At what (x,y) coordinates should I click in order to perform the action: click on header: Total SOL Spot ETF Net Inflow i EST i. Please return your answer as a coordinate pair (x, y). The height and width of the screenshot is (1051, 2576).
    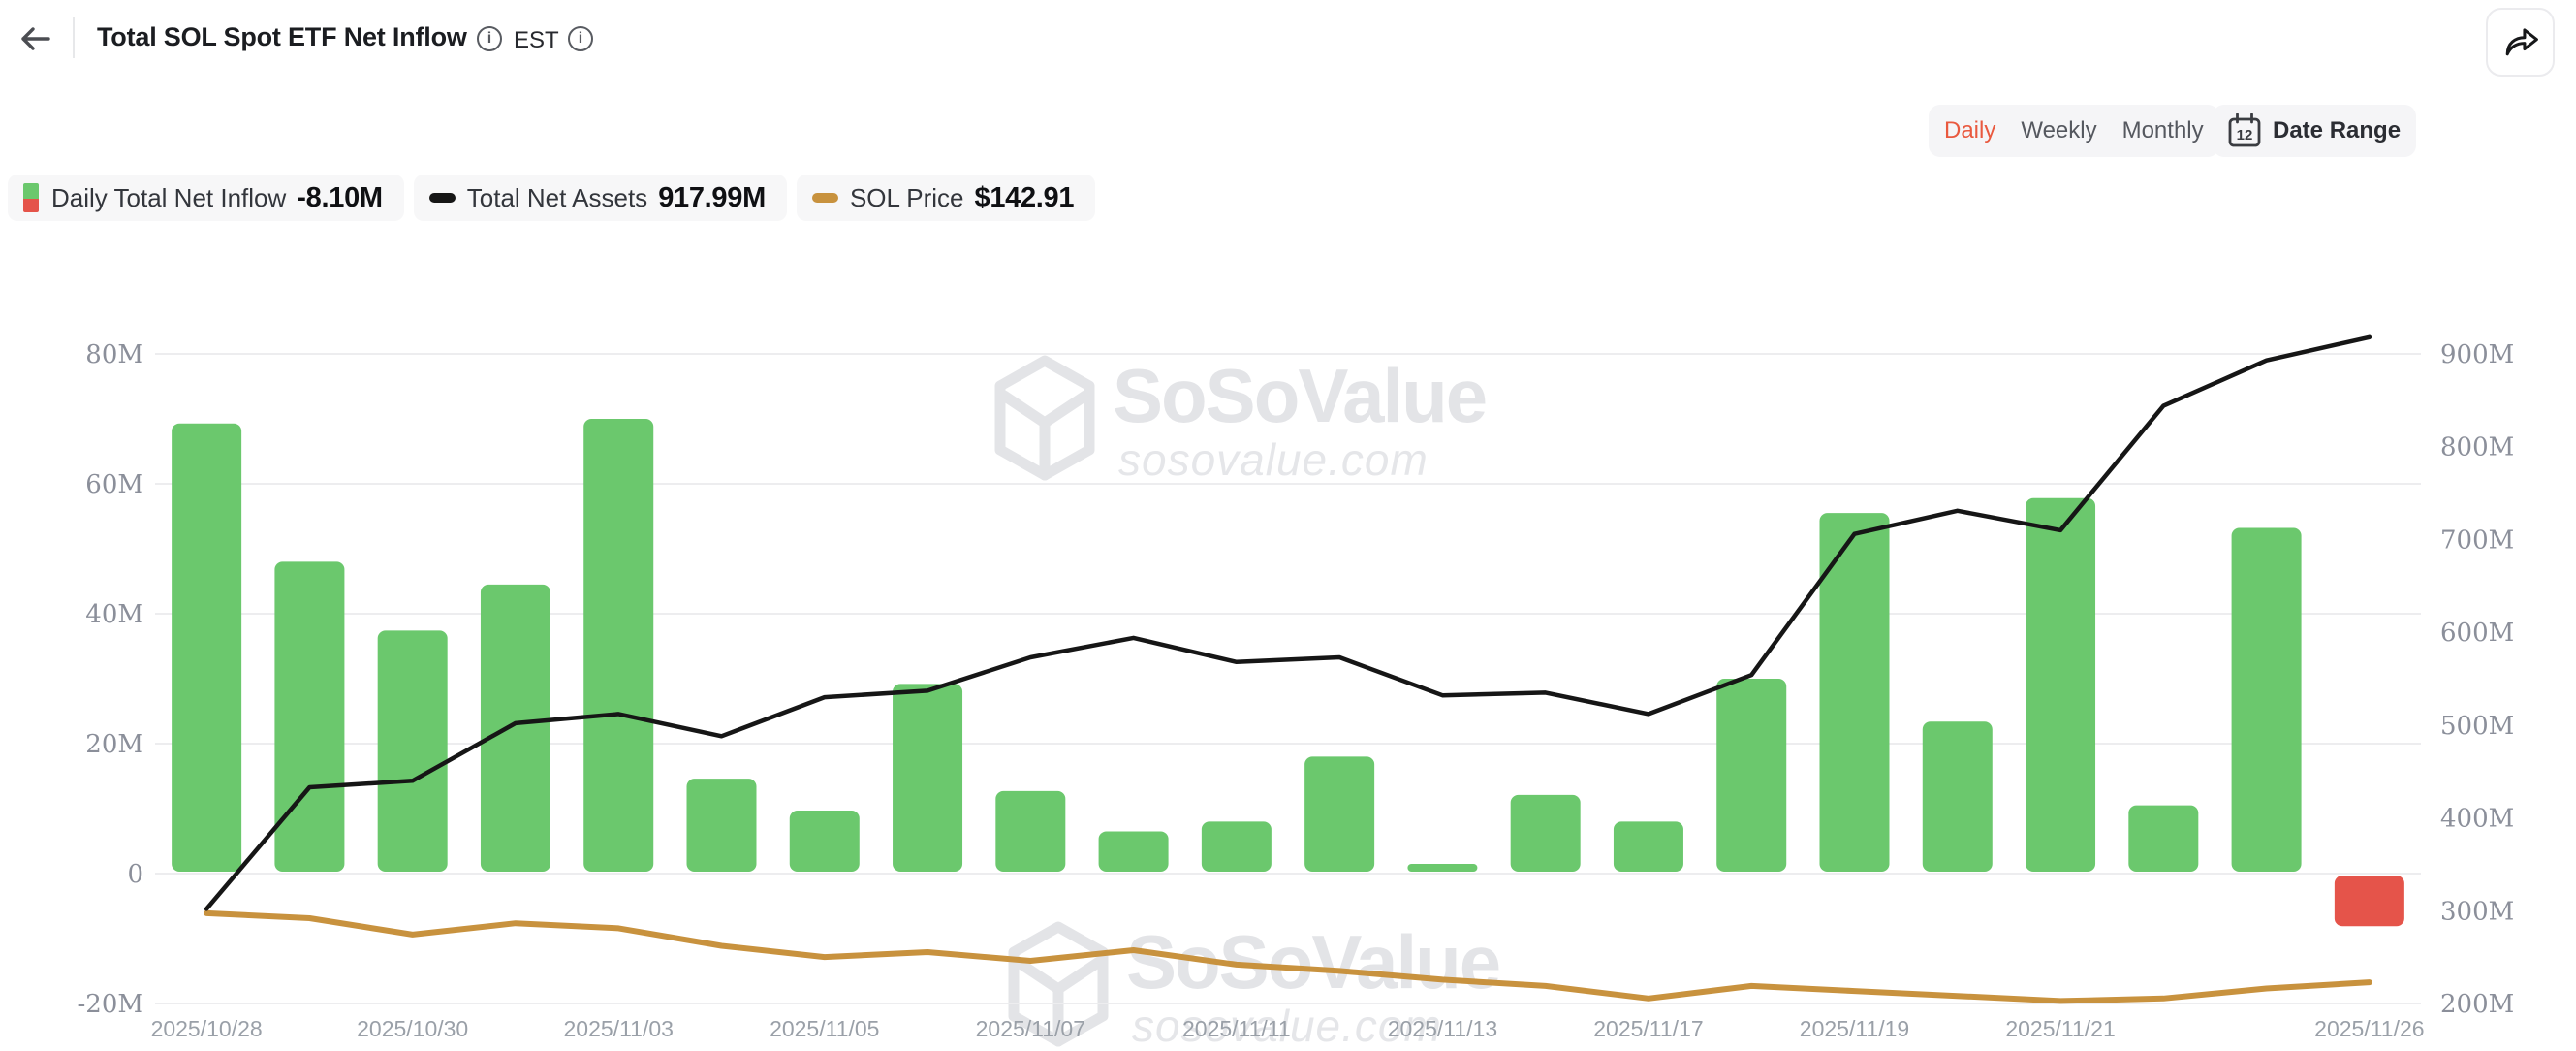
    Looking at the image, I should click on (1288, 39).